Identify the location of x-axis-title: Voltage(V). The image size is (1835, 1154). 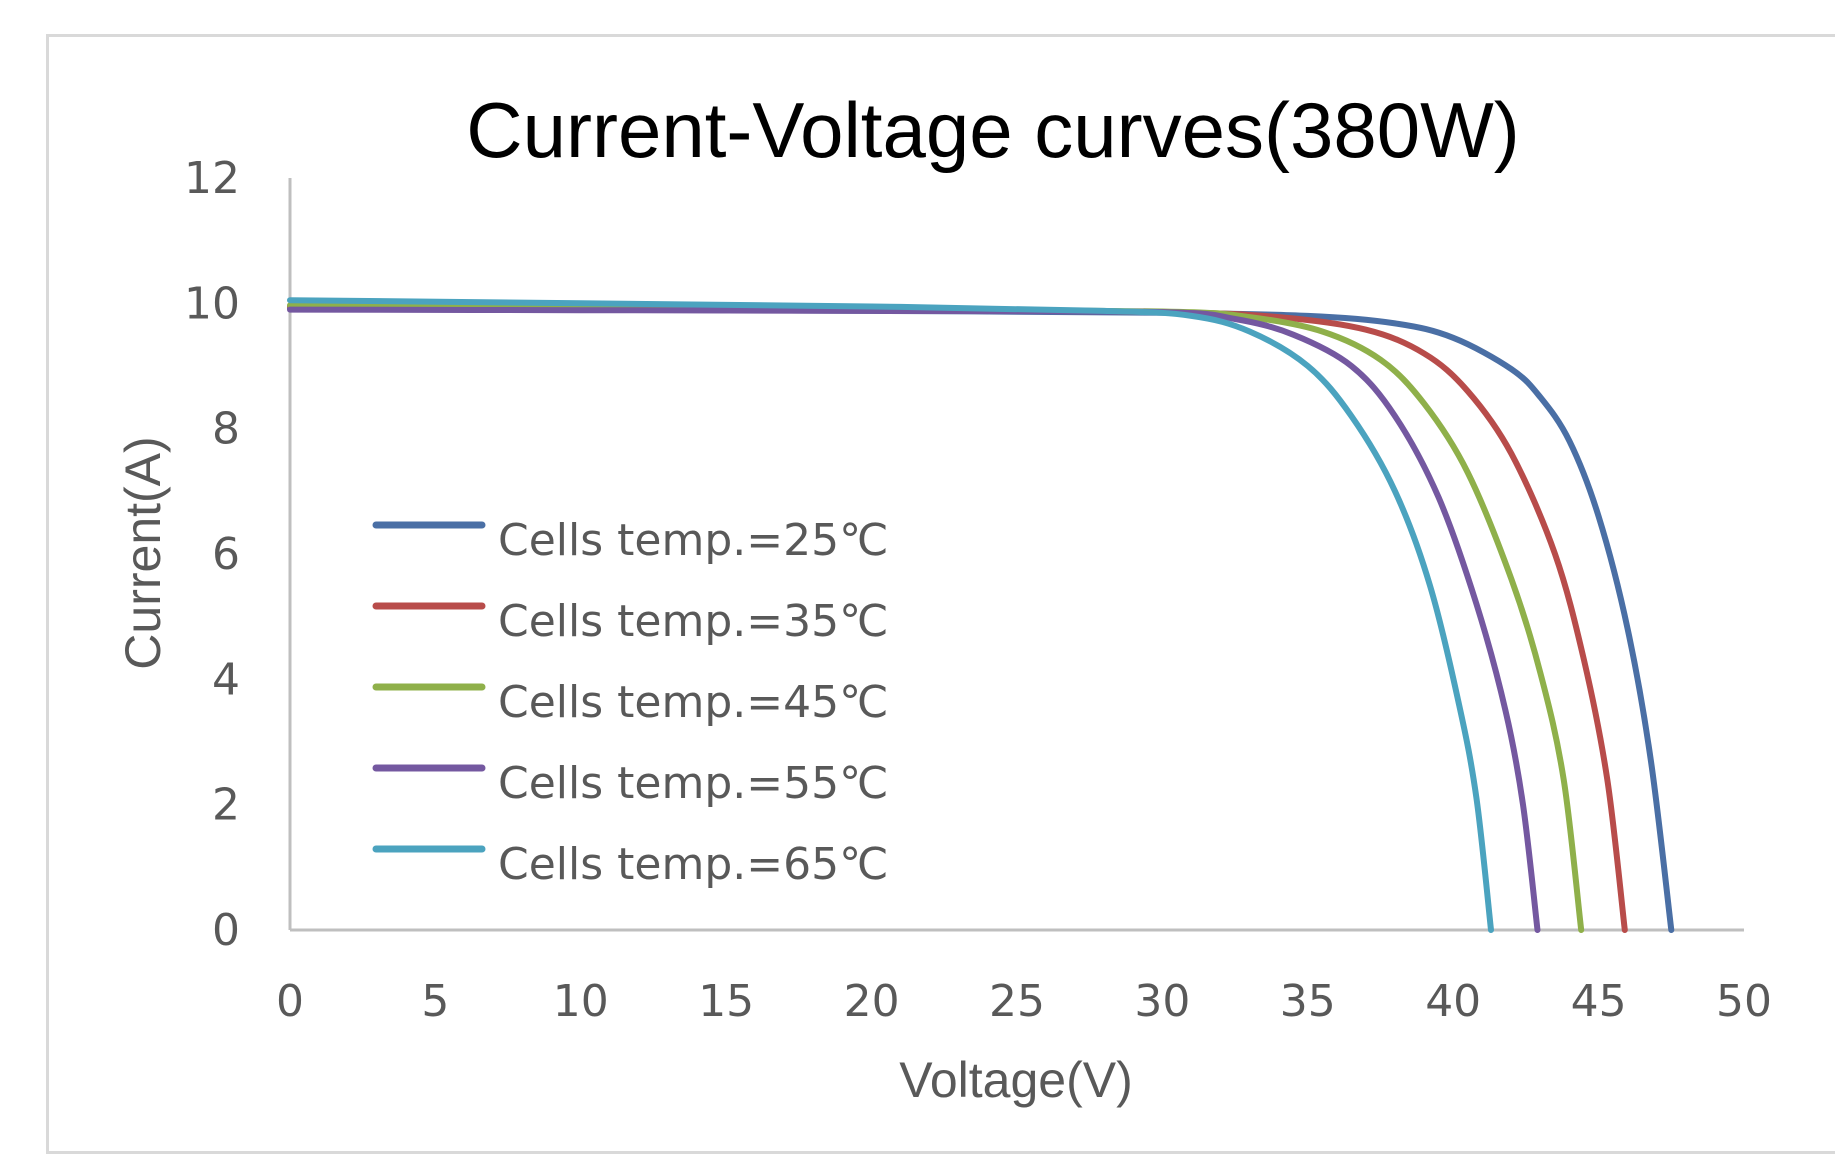
(1015, 1080).